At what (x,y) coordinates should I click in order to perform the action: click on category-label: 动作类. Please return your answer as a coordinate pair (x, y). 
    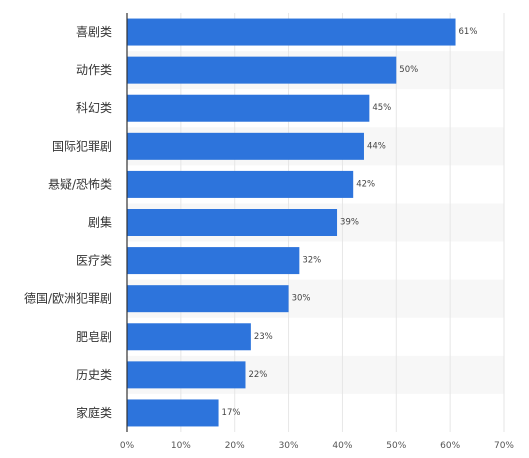
    Looking at the image, I should click on (94, 70).